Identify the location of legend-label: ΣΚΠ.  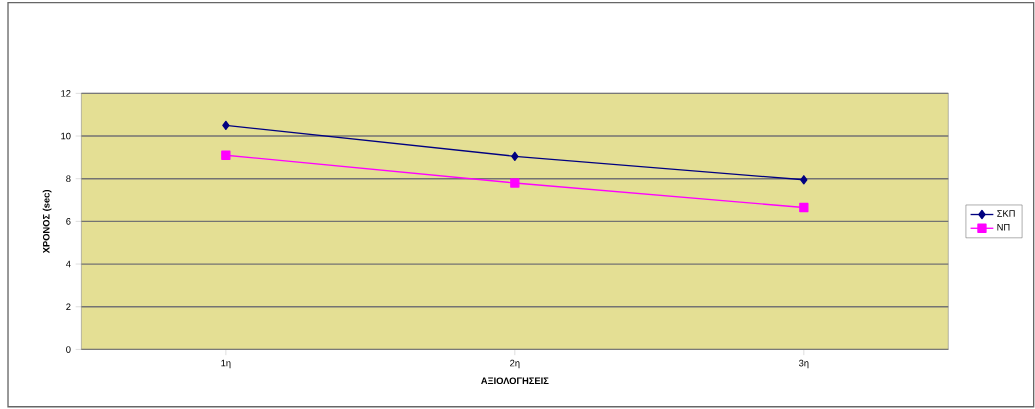
(1006, 213).